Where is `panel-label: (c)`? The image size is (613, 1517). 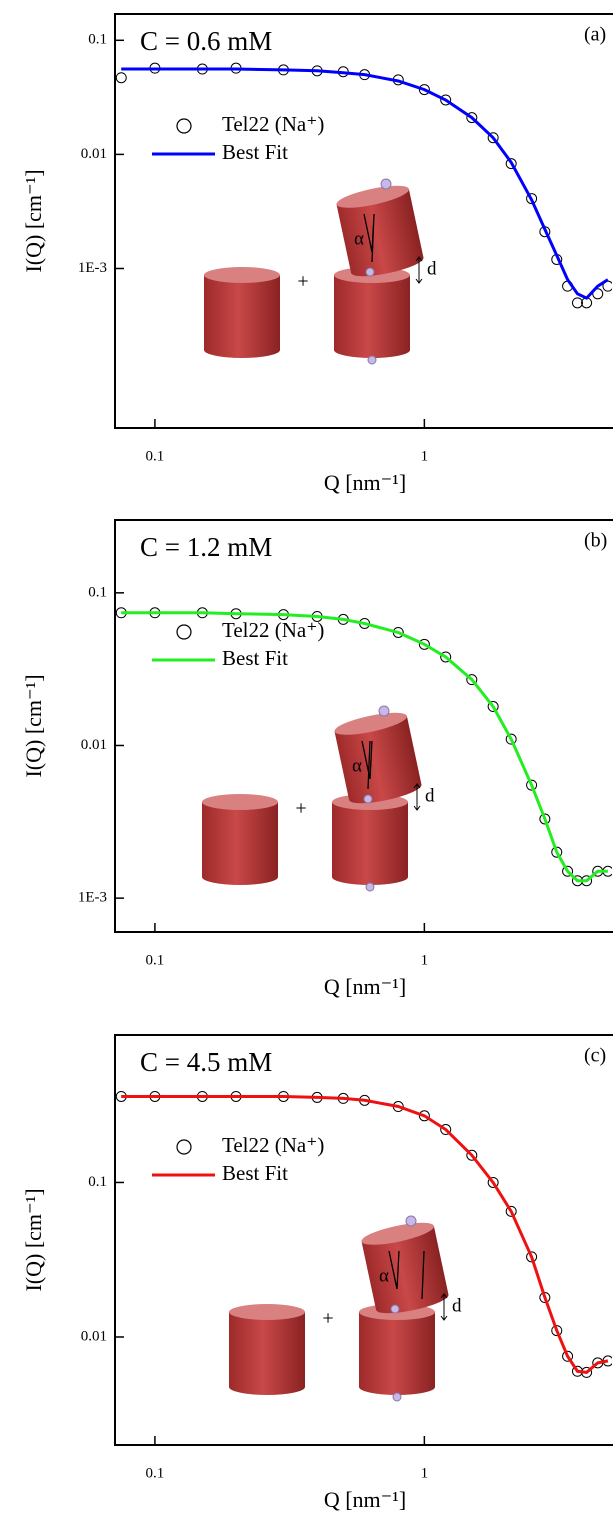 panel-label: (c) is located at coordinates (595, 1056).